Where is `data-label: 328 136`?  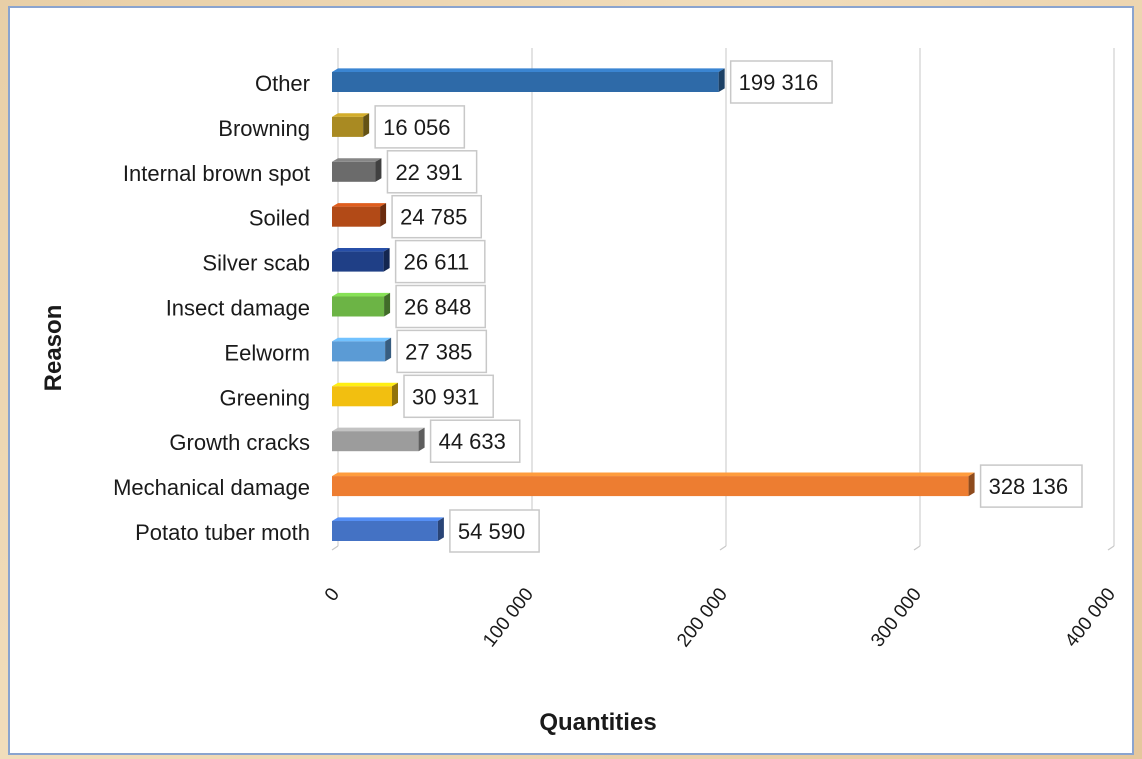 data-label: 328 136 is located at coordinates (1029, 486).